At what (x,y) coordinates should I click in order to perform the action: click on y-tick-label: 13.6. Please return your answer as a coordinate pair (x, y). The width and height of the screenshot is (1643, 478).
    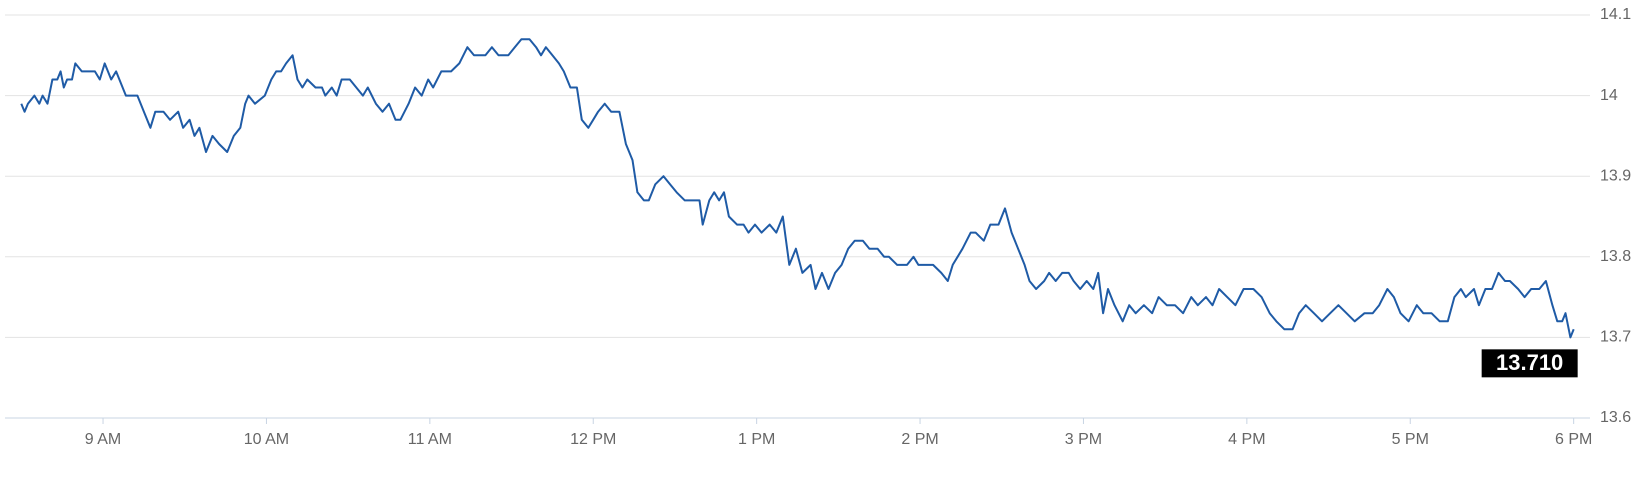
    Looking at the image, I should click on (1615, 417).